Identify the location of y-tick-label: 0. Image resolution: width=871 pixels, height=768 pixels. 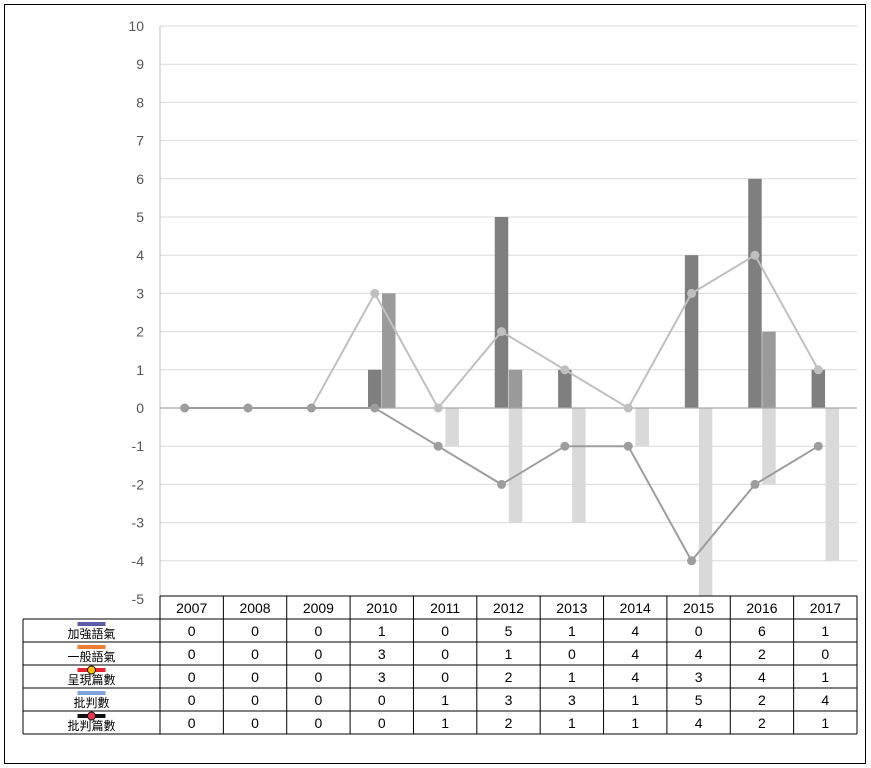
(140, 408).